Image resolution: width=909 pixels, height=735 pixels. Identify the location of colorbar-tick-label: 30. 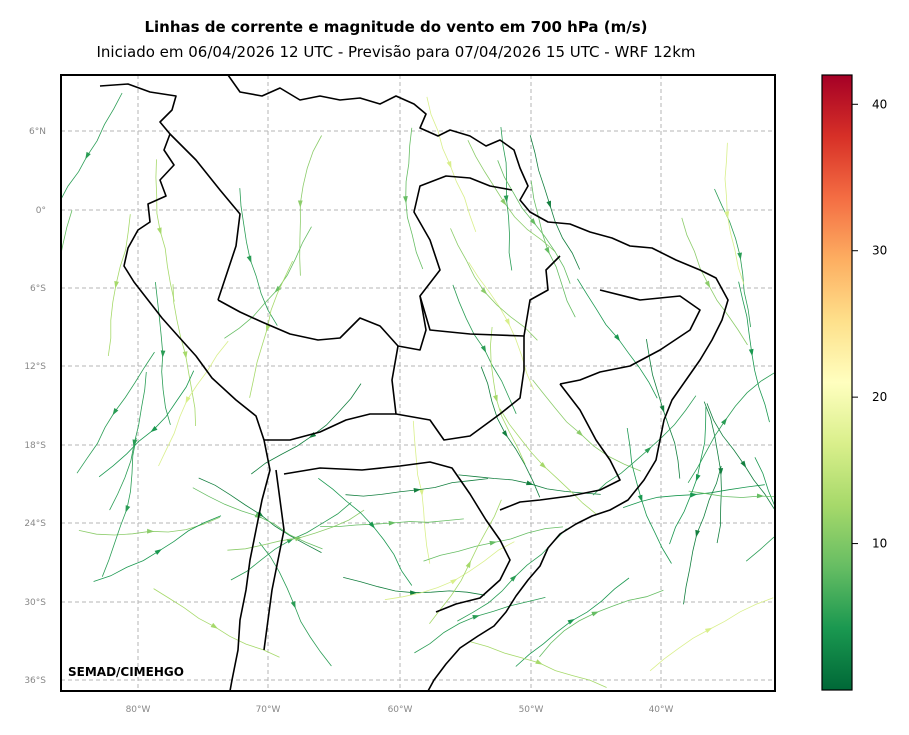
(879, 251).